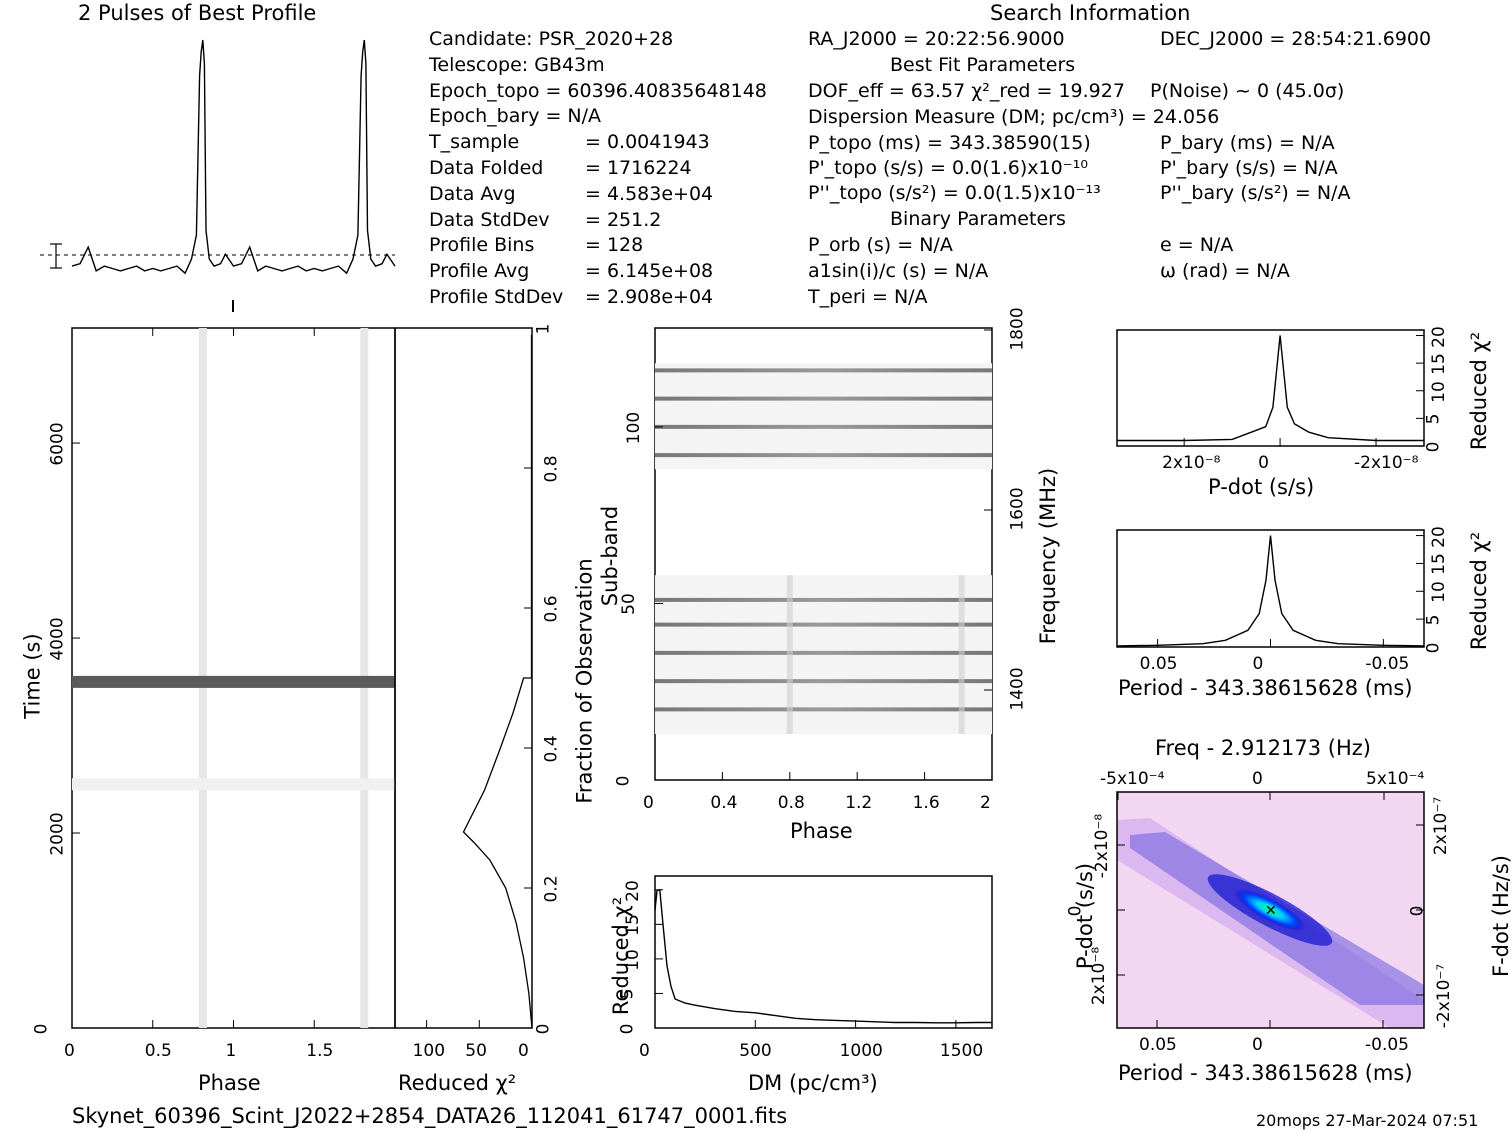 This screenshot has height=1133, width=1512. Describe the element at coordinates (1017, 329) in the screenshot. I see `freq-ytick-label: 1800` at that location.